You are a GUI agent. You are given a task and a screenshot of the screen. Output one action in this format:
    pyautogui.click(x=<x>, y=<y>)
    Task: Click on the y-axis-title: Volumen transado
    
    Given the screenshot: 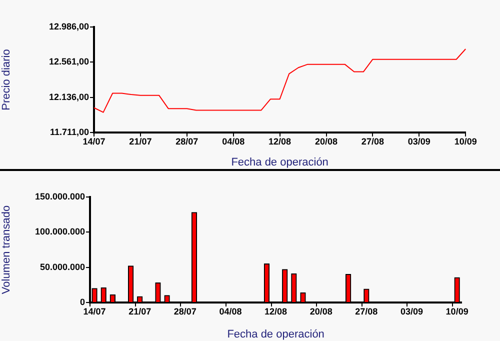 What is the action you would take?
    pyautogui.click(x=6, y=249)
    